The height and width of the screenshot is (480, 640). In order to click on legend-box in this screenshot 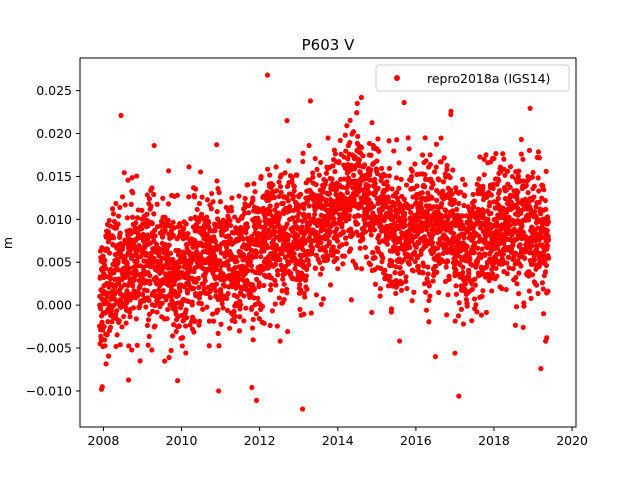, I will do `click(472, 78)`.